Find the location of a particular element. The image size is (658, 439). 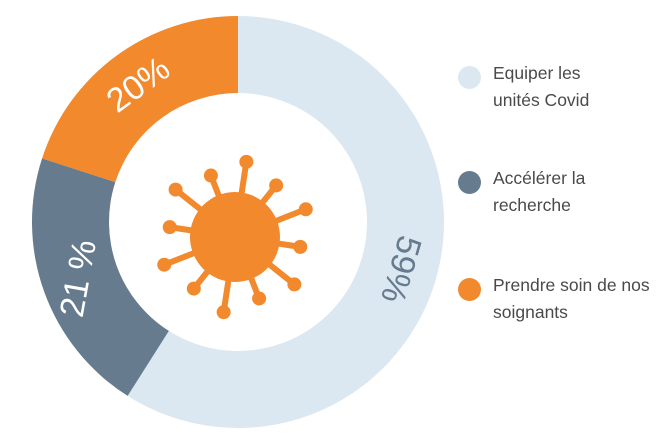

legend-item: Accélérer la recherche is located at coordinates (540, 193).